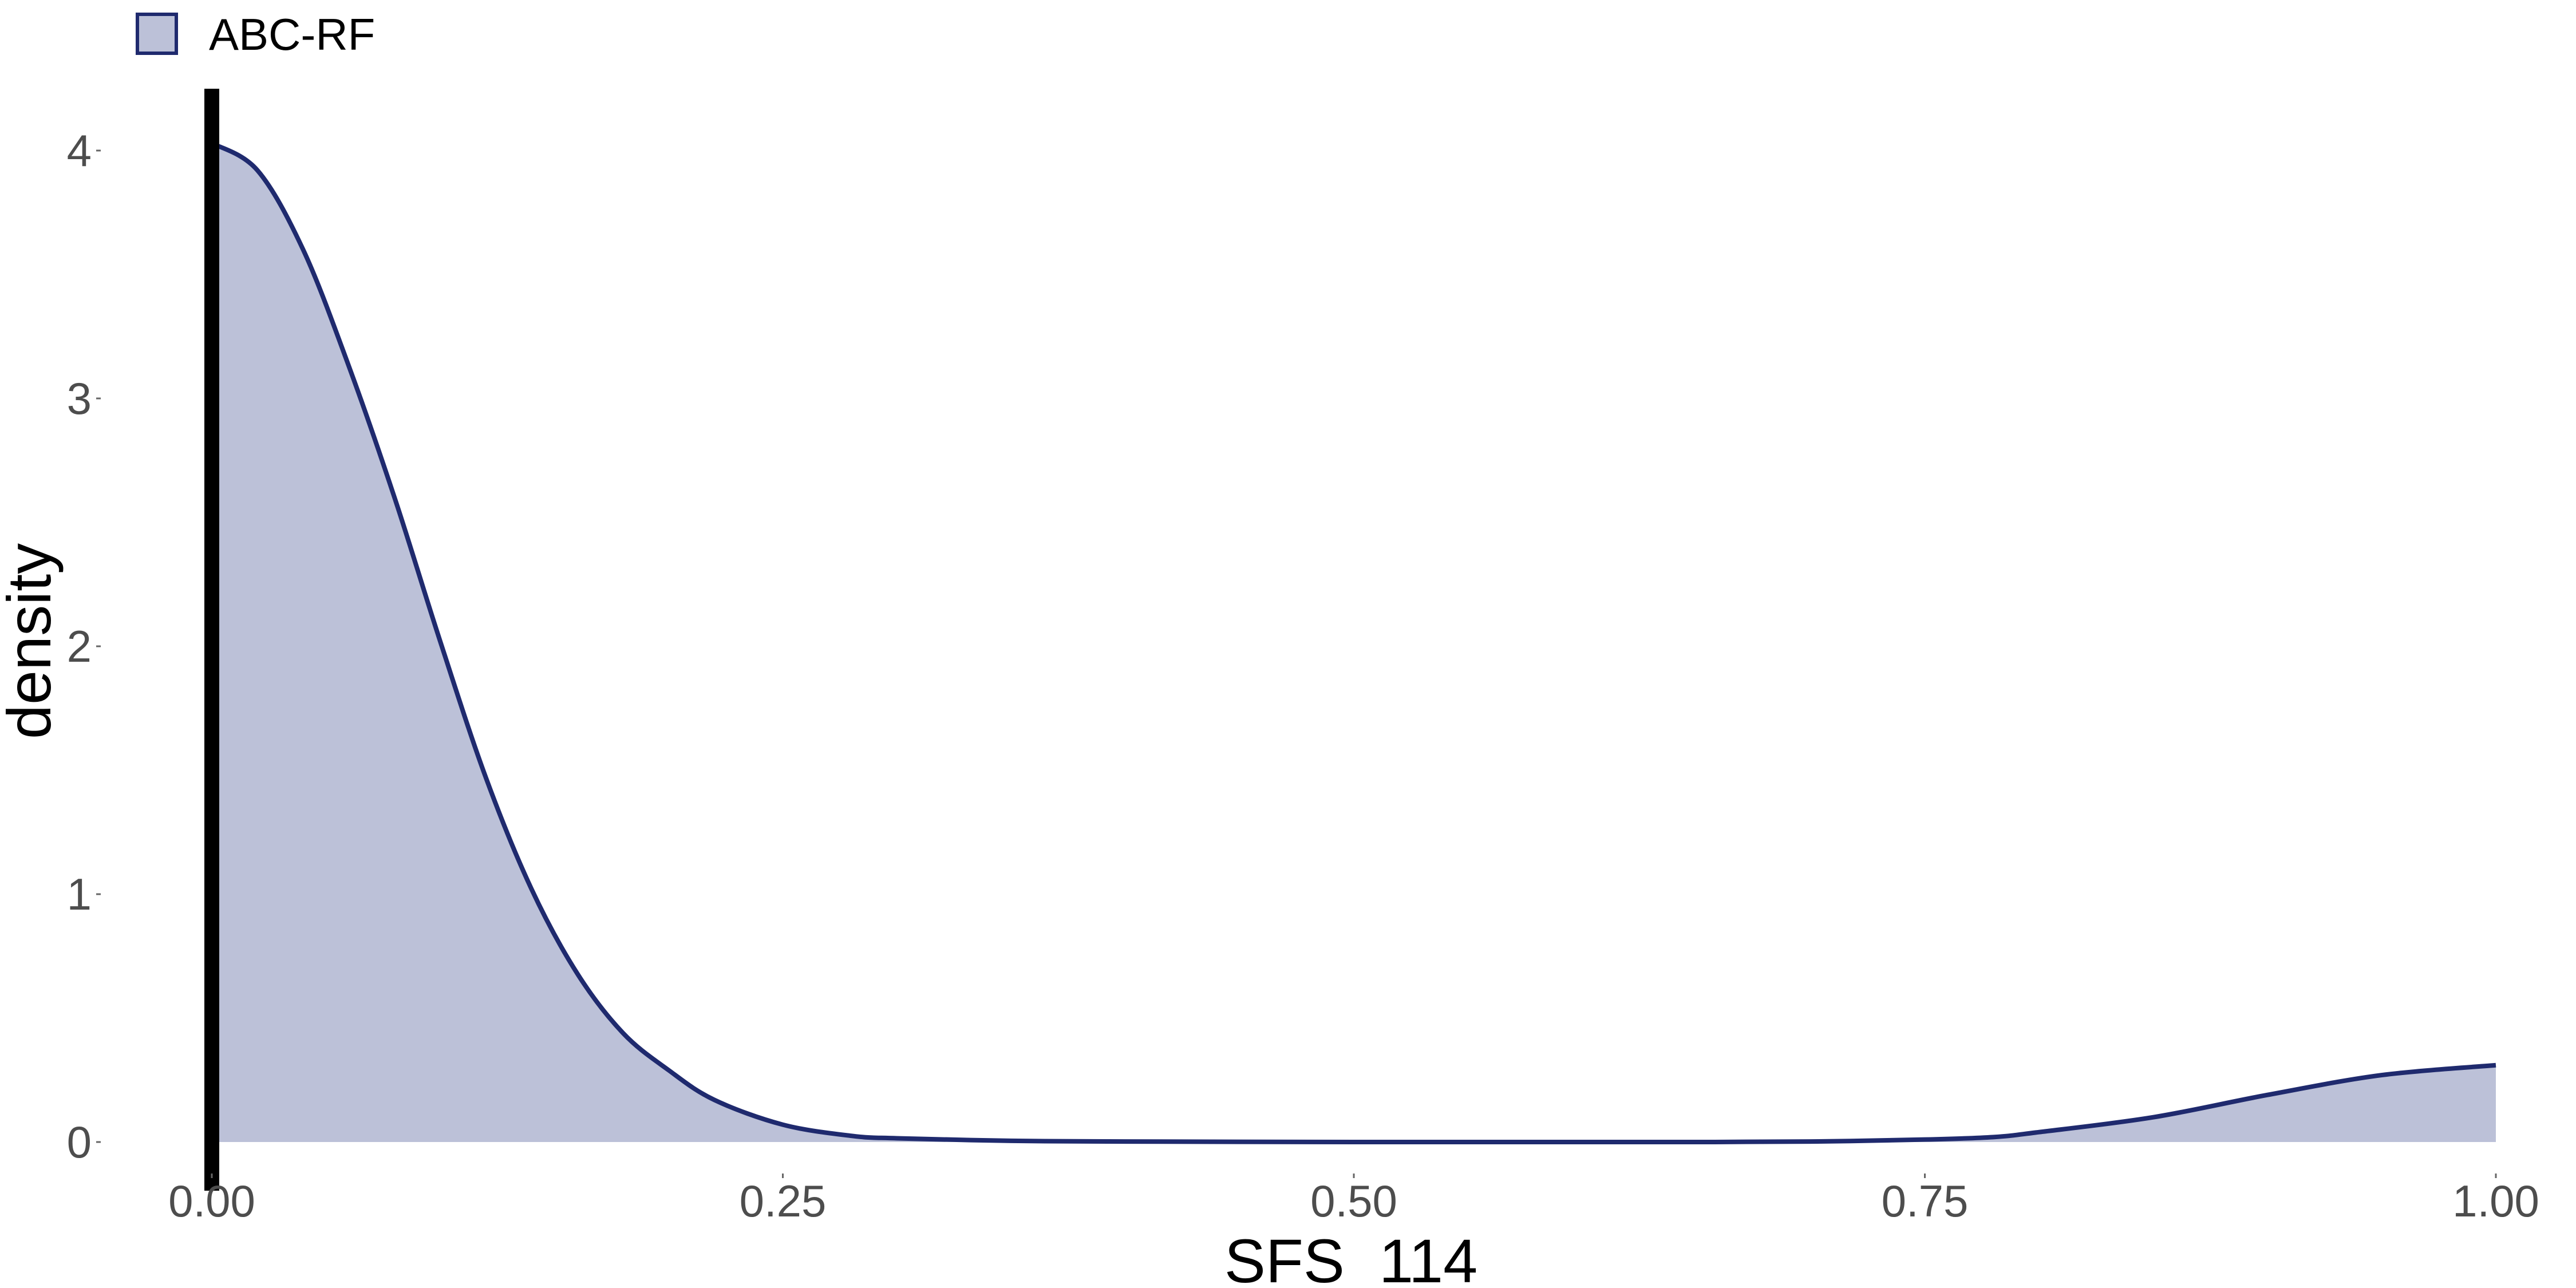  I want to click on y-tick-label: 0, so click(79, 1142).